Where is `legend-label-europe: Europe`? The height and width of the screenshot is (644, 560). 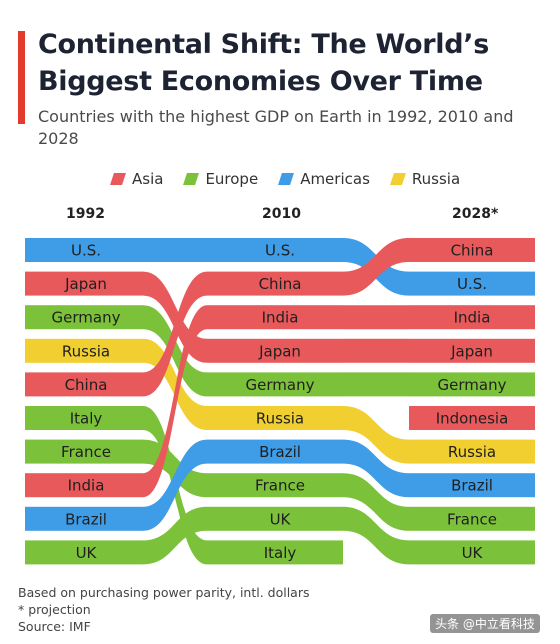
legend-label-europe: Europe is located at coordinates (232, 179).